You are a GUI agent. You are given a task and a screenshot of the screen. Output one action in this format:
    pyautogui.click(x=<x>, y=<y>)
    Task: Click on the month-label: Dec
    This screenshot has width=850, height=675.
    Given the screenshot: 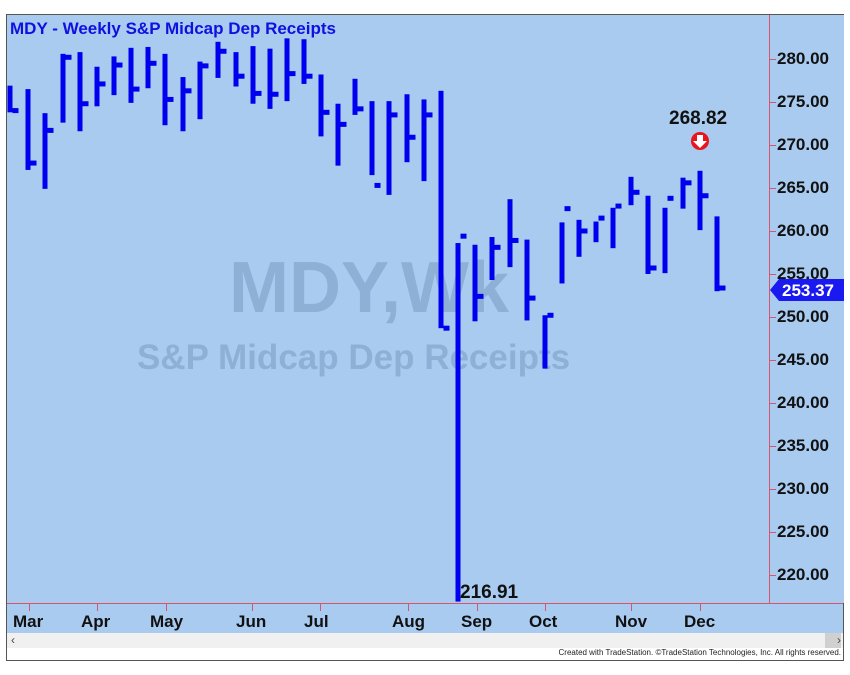 What is the action you would take?
    pyautogui.click(x=700, y=621)
    